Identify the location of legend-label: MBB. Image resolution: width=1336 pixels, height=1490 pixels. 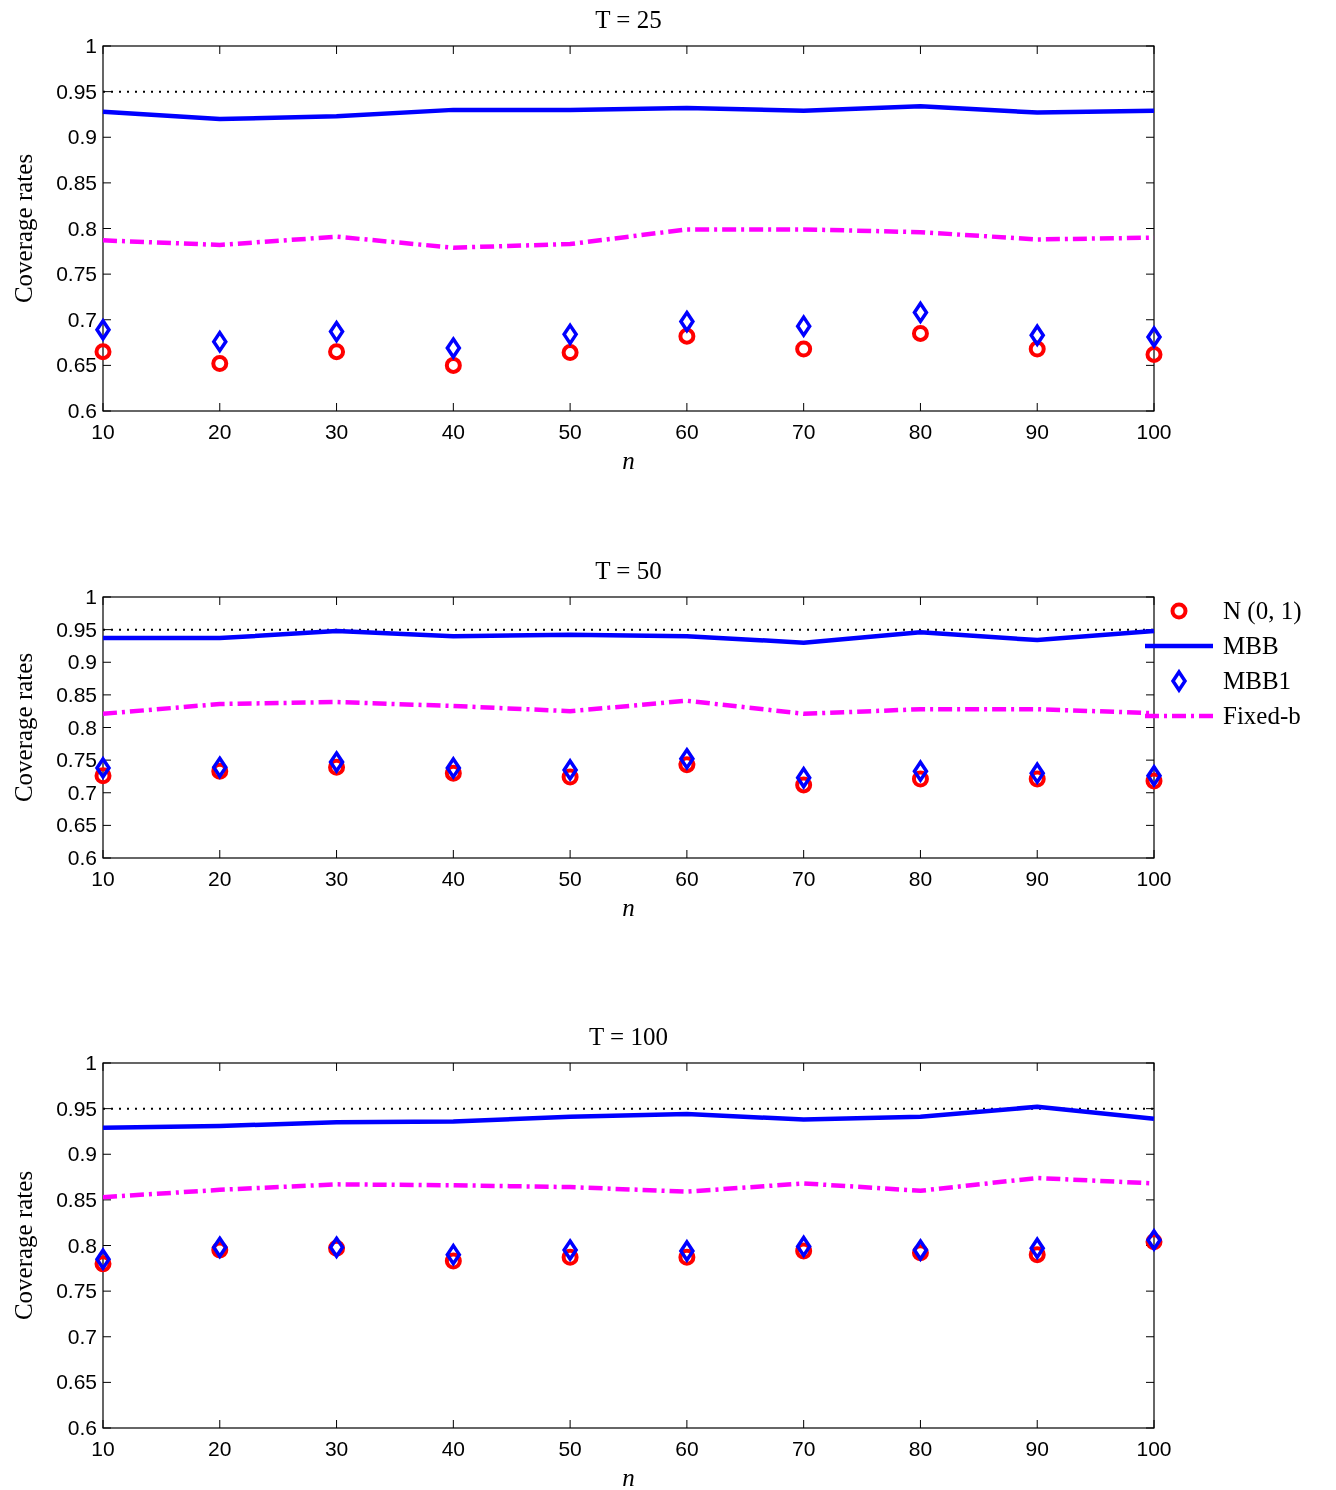
(1251, 645).